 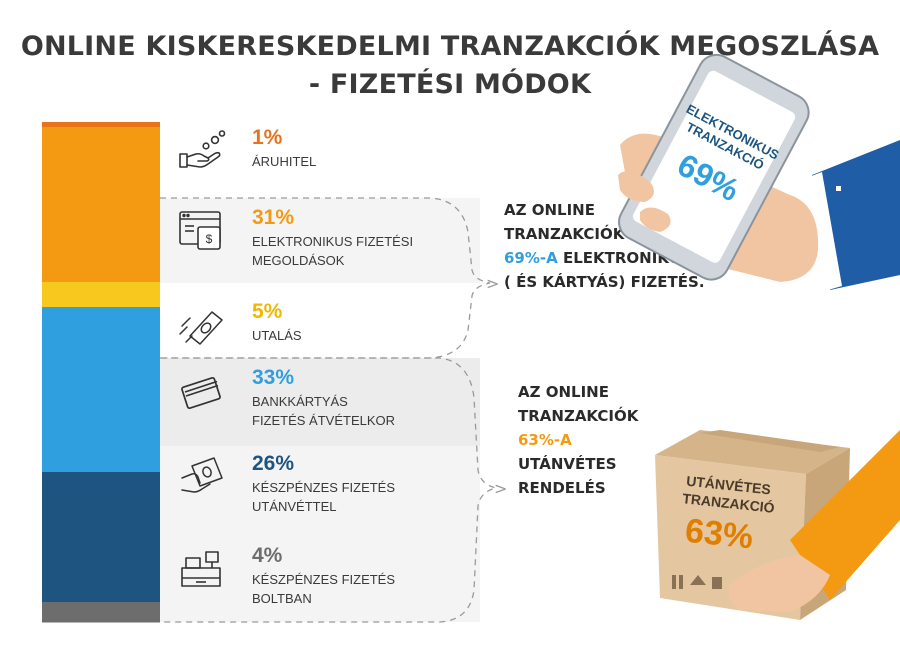 I want to click on hand-coins-icon, so click(x=202, y=149).